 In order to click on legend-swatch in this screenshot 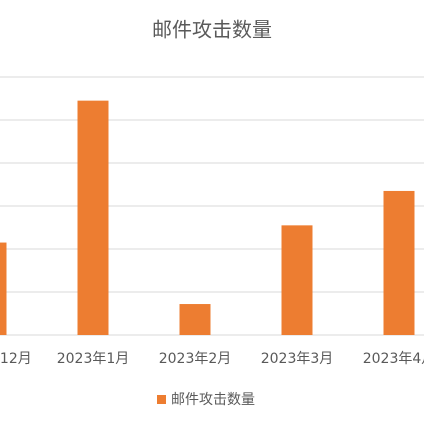, I will do `click(161, 399)`.